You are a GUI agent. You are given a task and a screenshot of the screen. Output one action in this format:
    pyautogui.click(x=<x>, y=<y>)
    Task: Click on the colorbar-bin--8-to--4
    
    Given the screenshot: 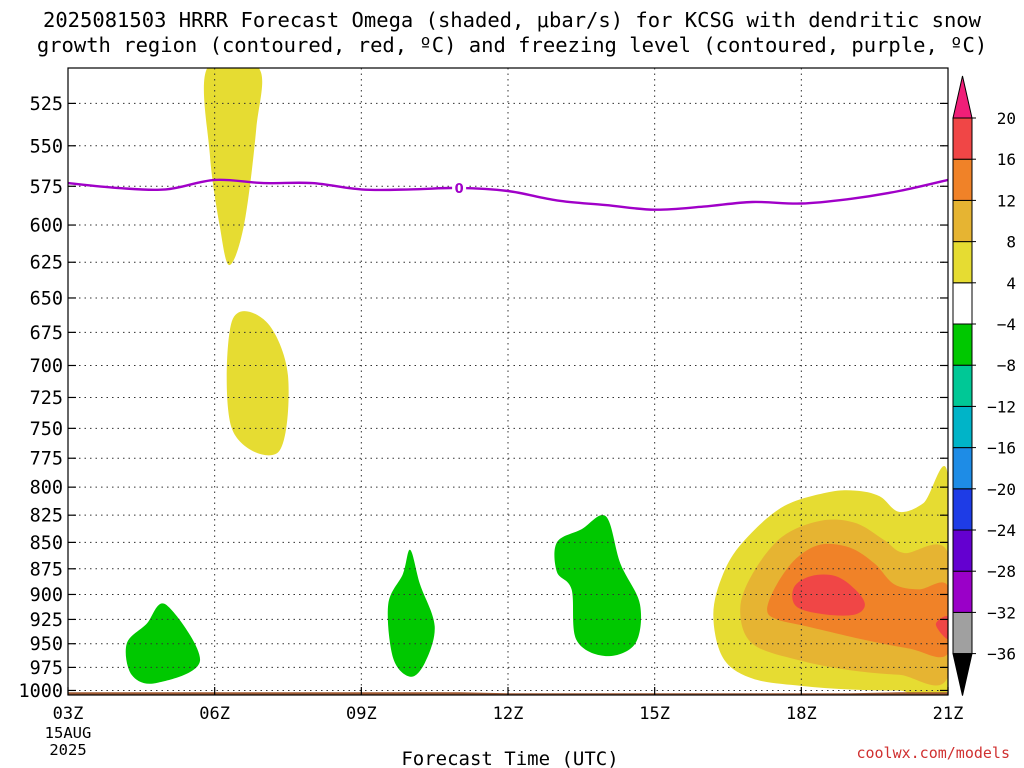 What is the action you would take?
    pyautogui.click(x=962, y=344)
    